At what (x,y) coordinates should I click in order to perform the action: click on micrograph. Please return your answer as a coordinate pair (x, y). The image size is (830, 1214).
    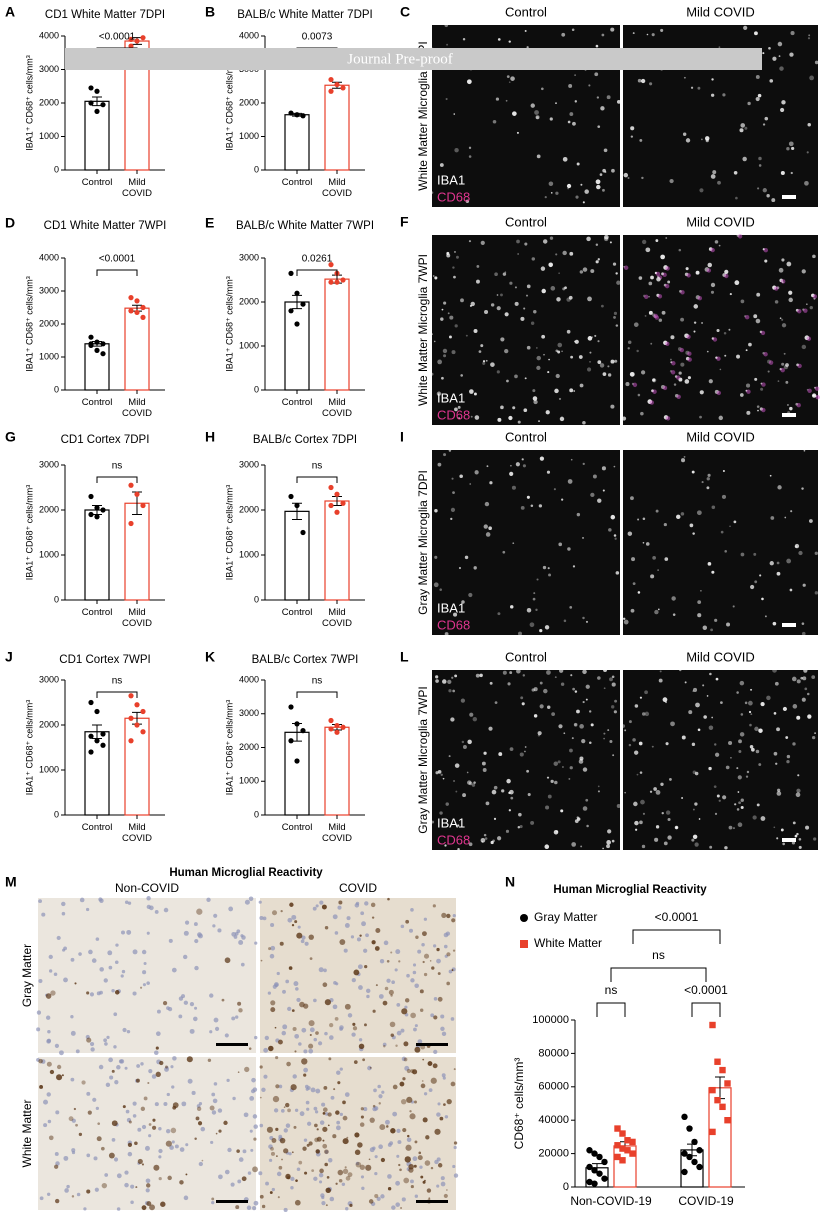
    Looking at the image, I should click on (720, 542).